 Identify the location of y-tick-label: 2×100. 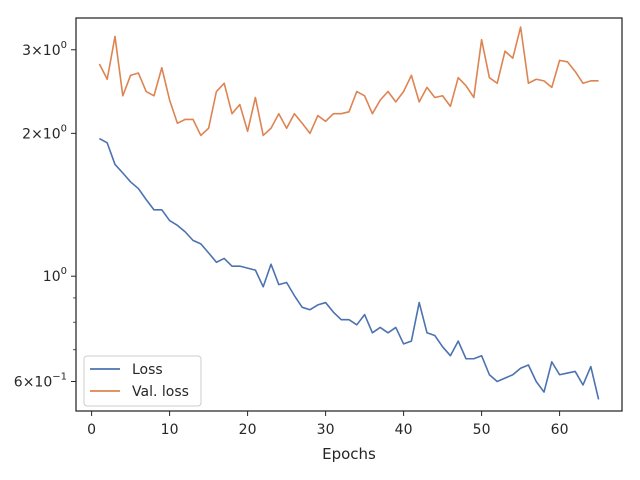
(44, 132).